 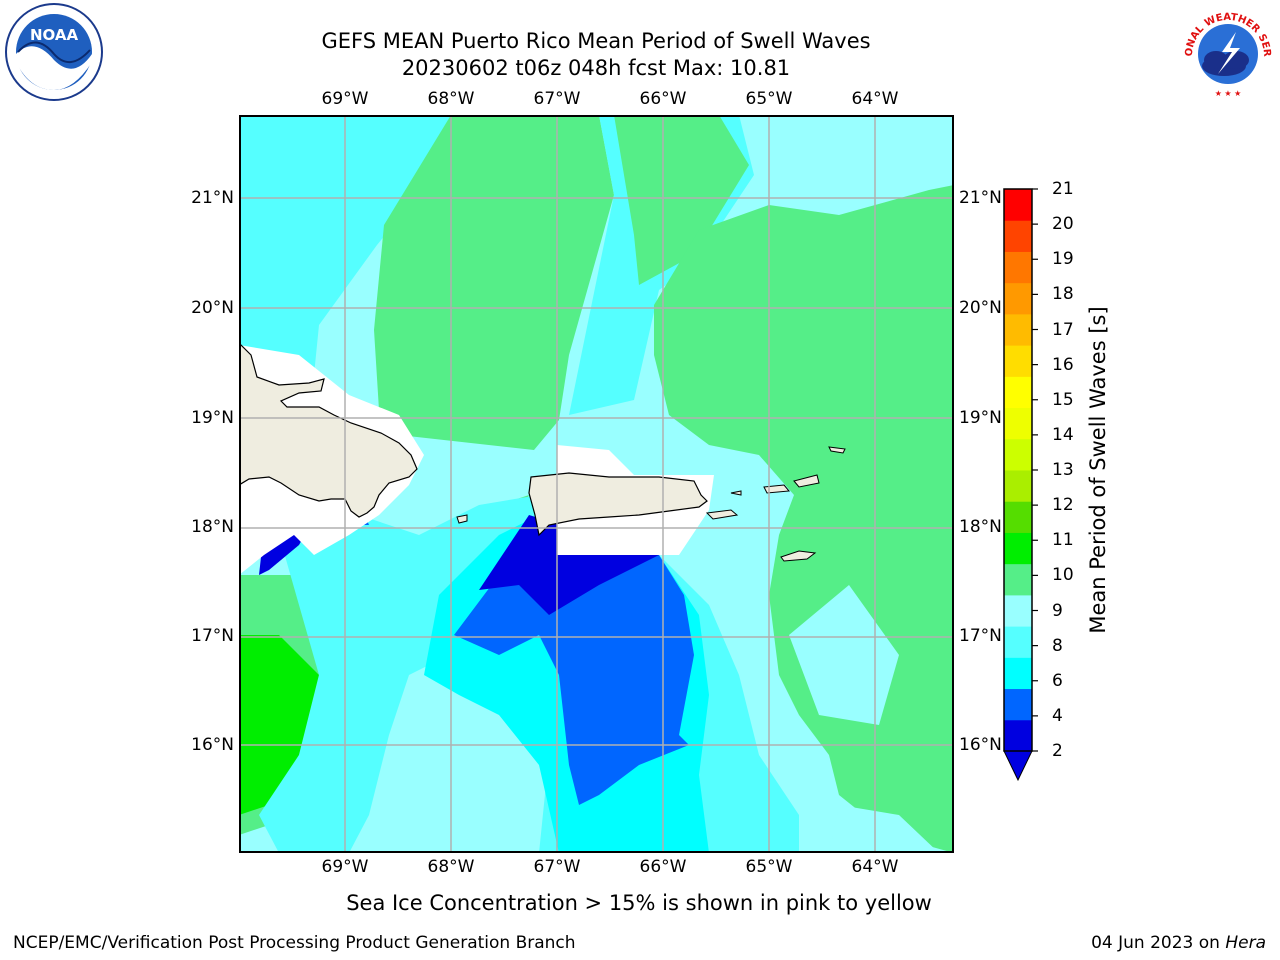 I want to click on lat-label-left: 21°N, so click(x=212, y=198).